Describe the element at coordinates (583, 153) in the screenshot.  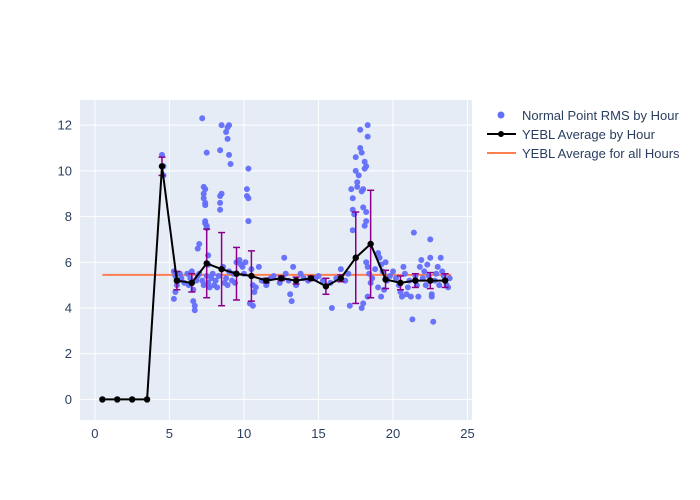
I see `legend-item-overall: YEBL Average for all Hours` at that location.